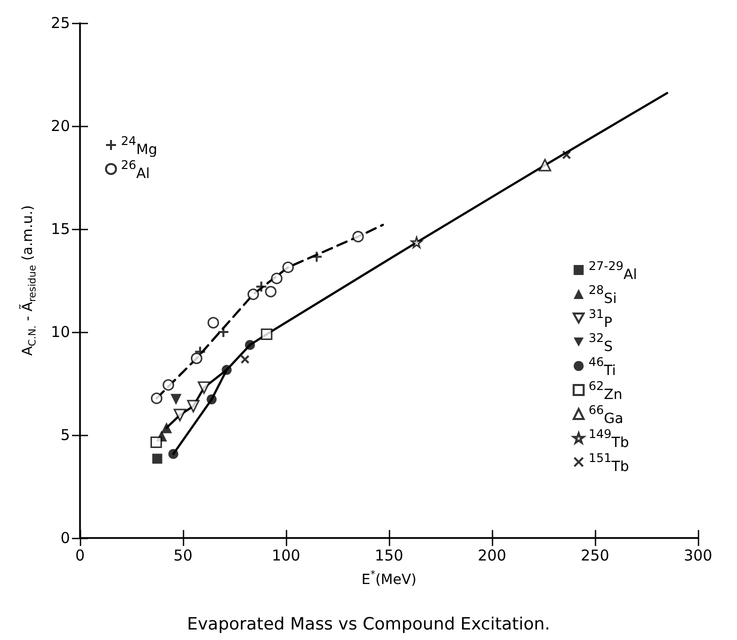 The width and height of the screenshot is (737, 640). Describe the element at coordinates (65, 538) in the screenshot. I see `y-tick-label: 0` at that location.